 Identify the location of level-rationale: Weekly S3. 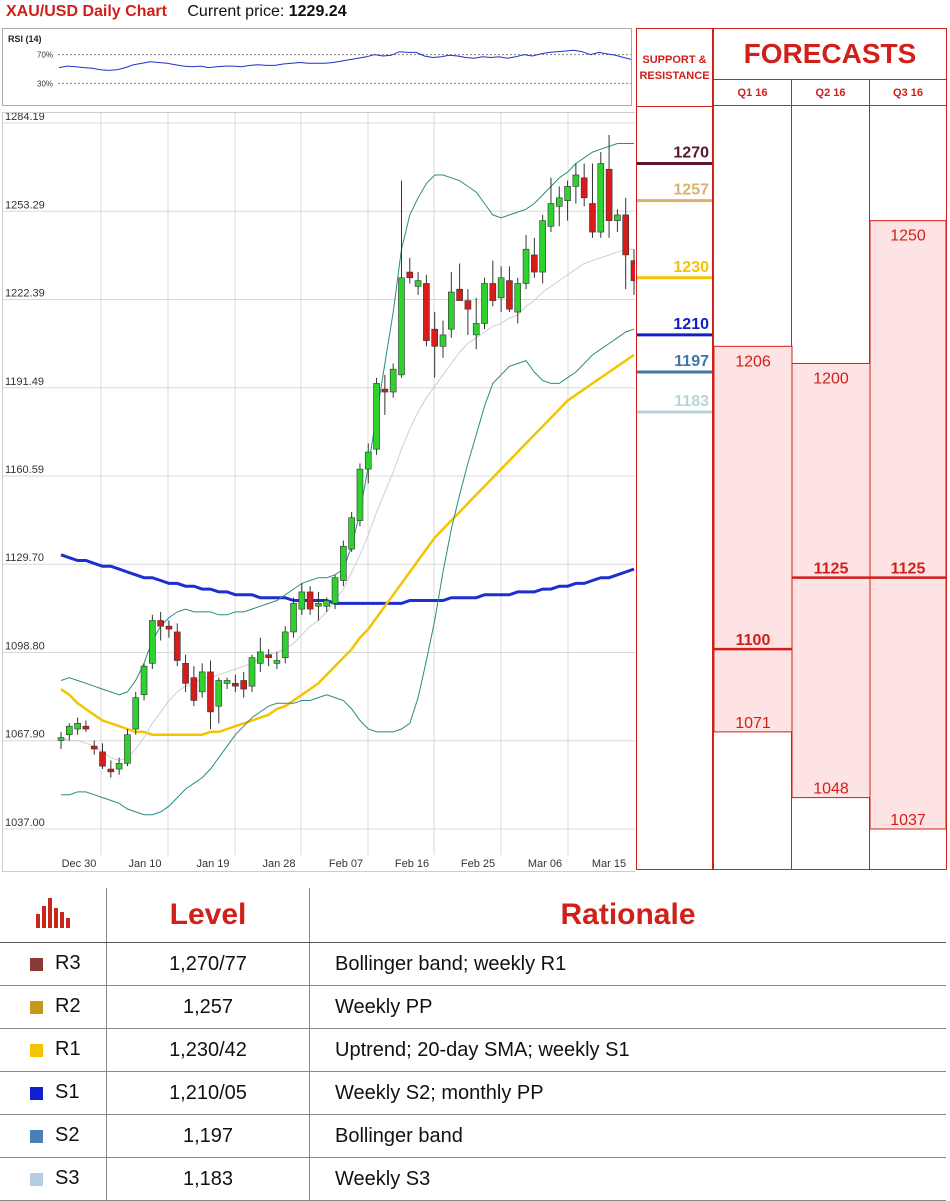
(627, 1179).